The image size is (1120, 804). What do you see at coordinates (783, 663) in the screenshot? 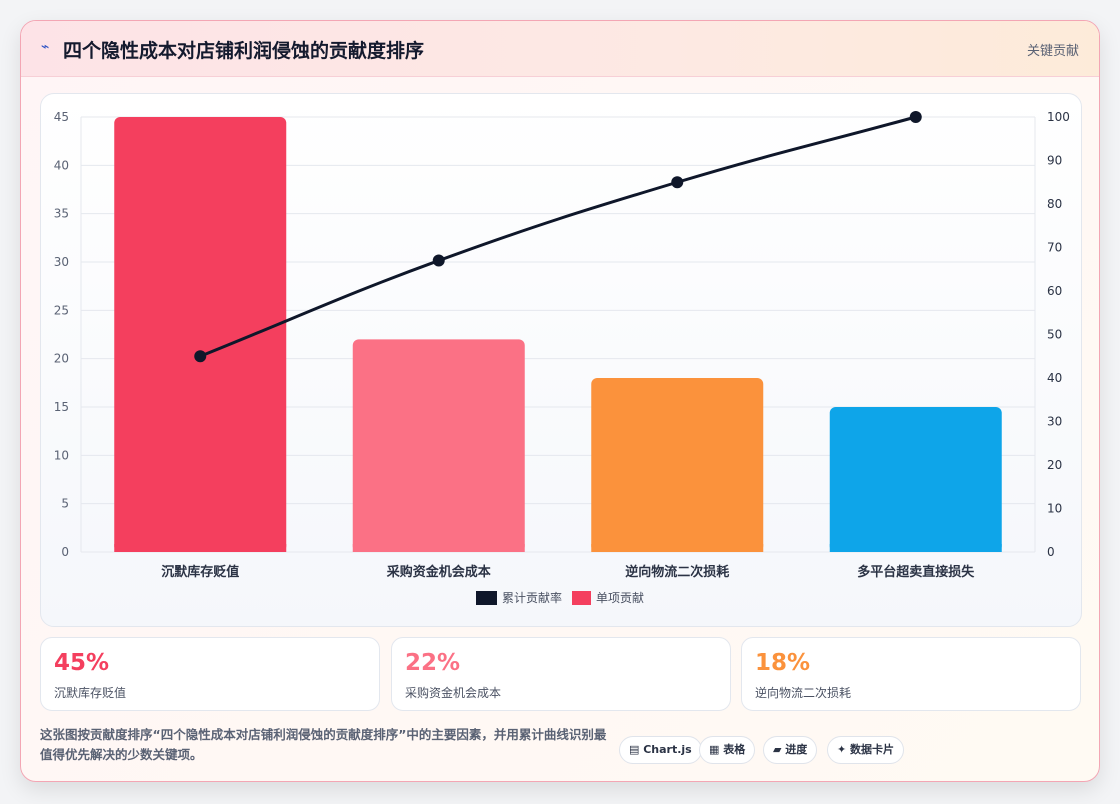
I see `kpi-value: 18%` at bounding box center [783, 663].